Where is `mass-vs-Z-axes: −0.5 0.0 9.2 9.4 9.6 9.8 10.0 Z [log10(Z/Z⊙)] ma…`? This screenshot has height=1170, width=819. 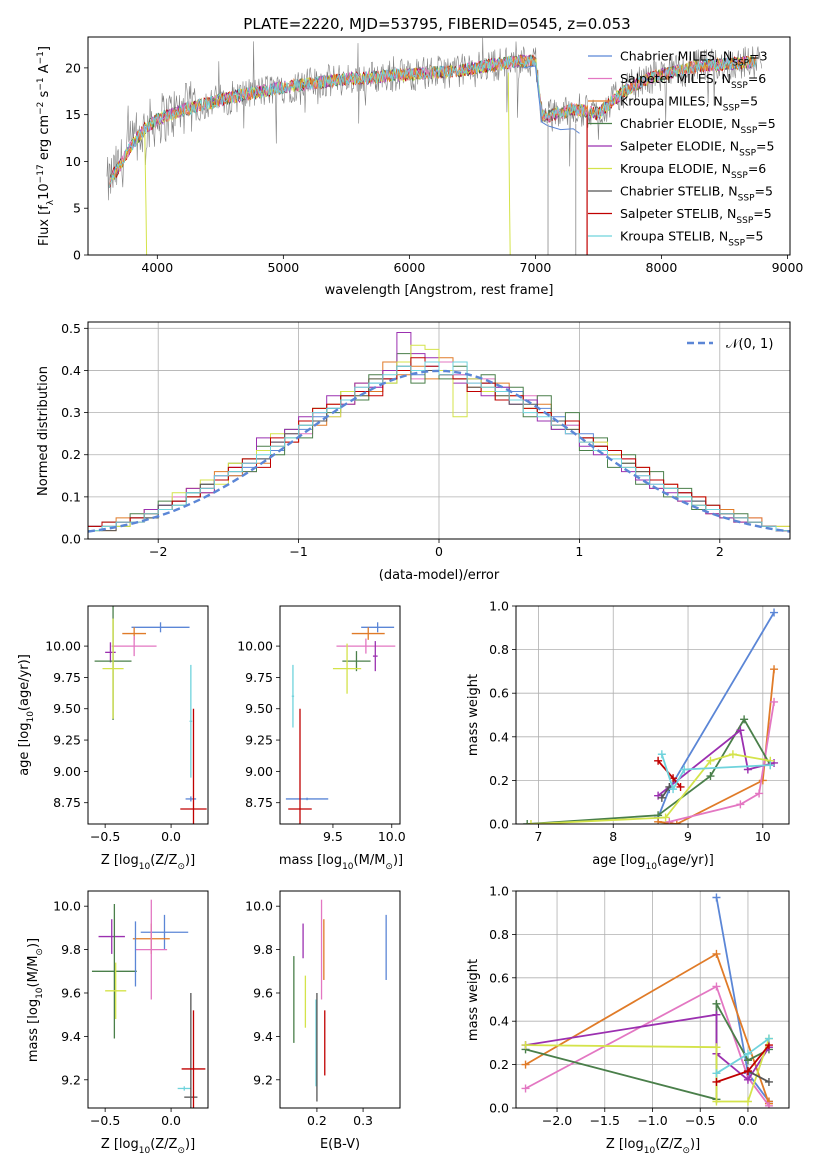 mass-vs-Z-axes: −0.5 0.0 9.2 9.4 9.6 9.8 10.0 Z [log10(Z/Z⊙)] ma… is located at coordinates (117, 1023).